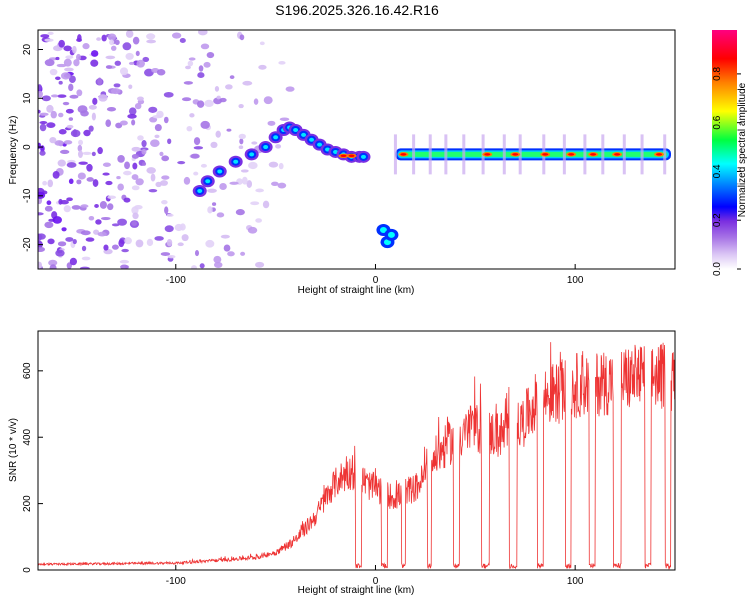  Describe the element at coordinates (717, 171) in the screenshot. I see `colorbar-tick-label: 0.4` at that location.